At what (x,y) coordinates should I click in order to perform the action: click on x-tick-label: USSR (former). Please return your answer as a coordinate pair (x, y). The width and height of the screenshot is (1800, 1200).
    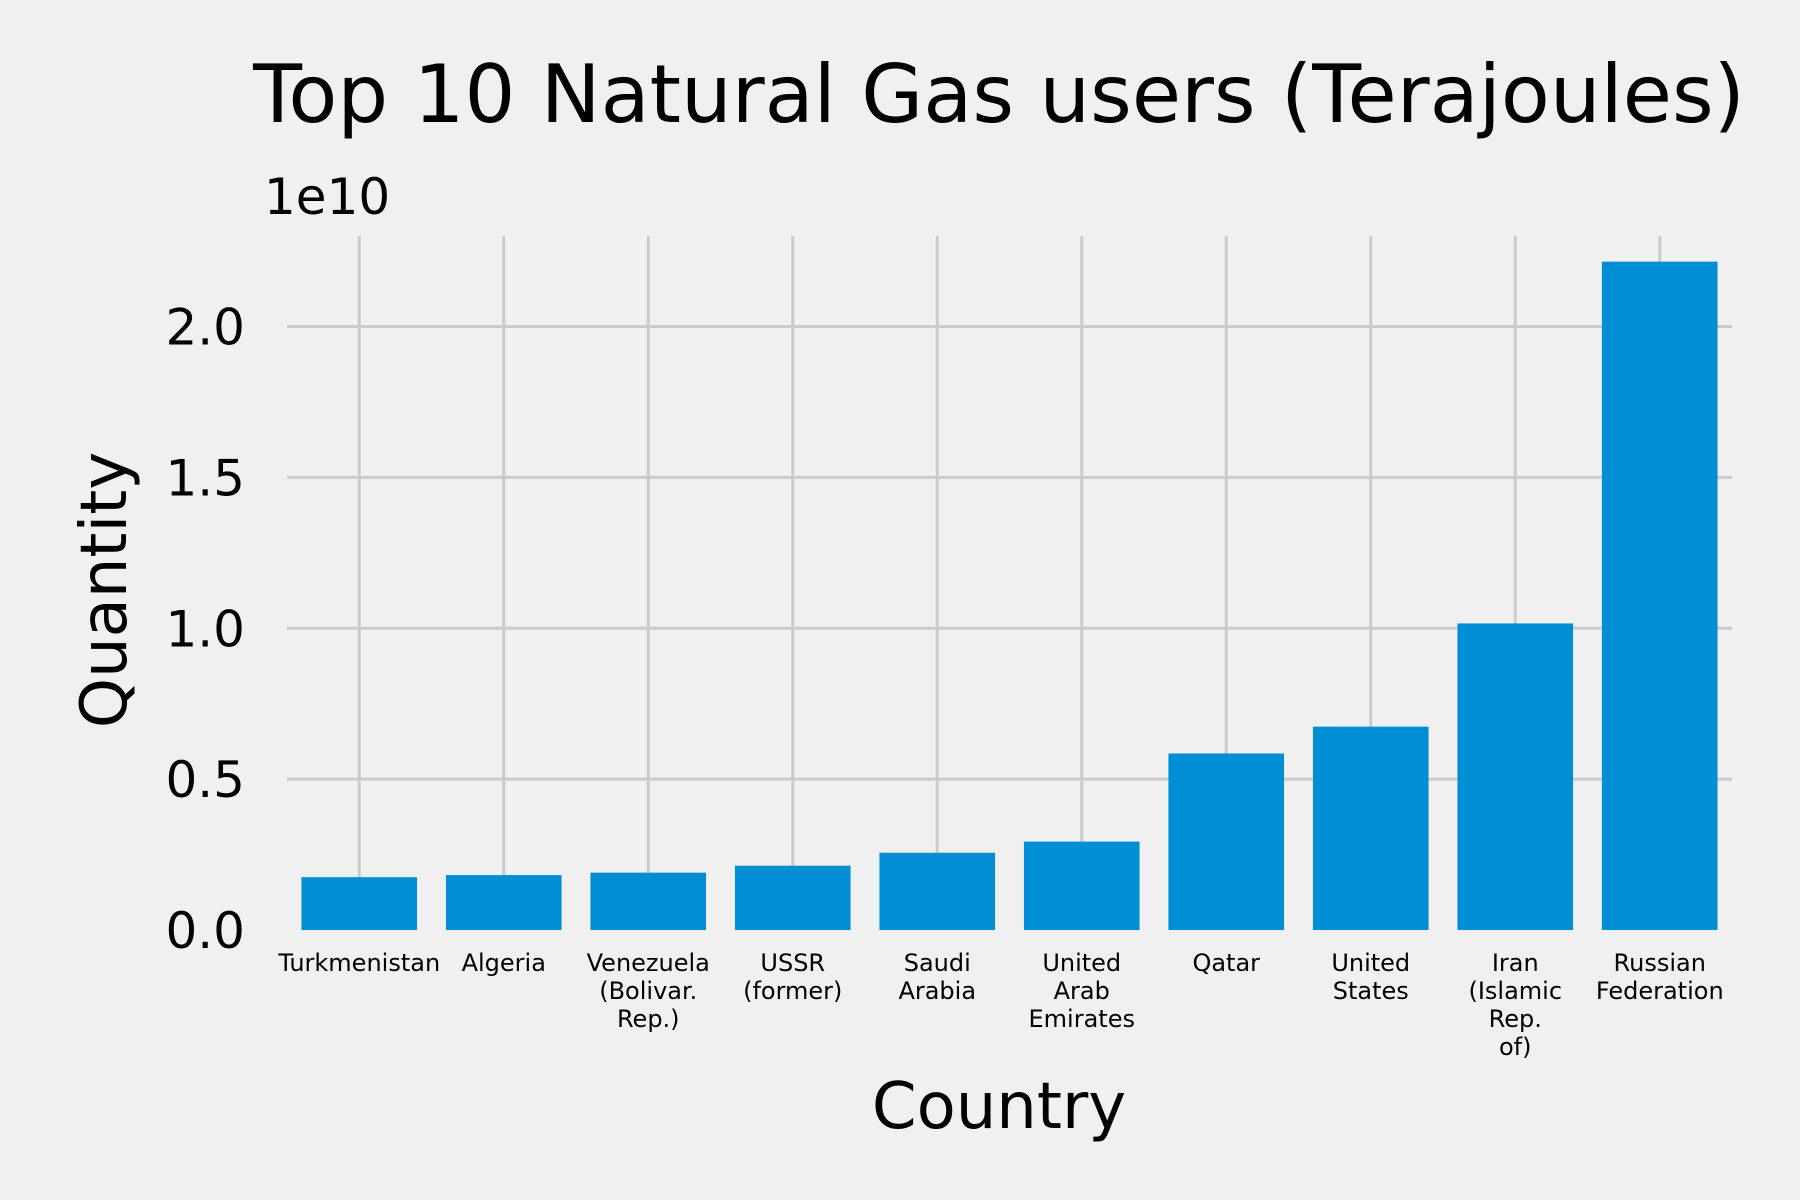
    Looking at the image, I should click on (792, 977).